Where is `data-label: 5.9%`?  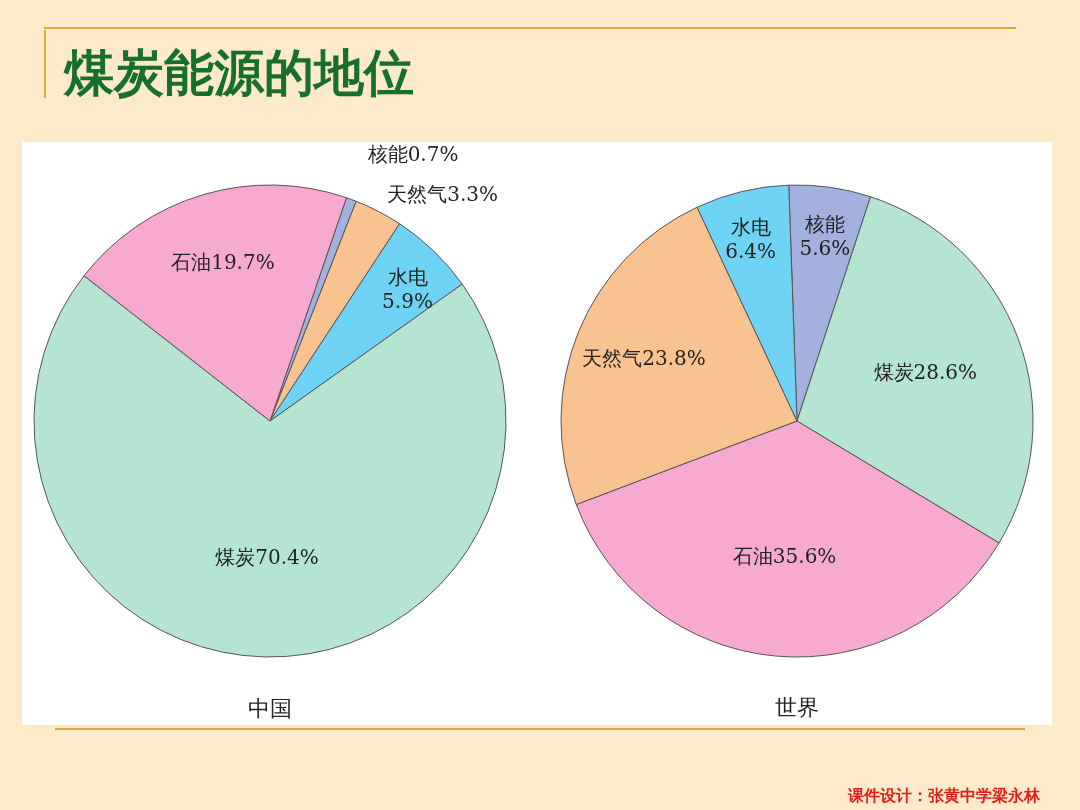 data-label: 5.9% is located at coordinates (407, 301).